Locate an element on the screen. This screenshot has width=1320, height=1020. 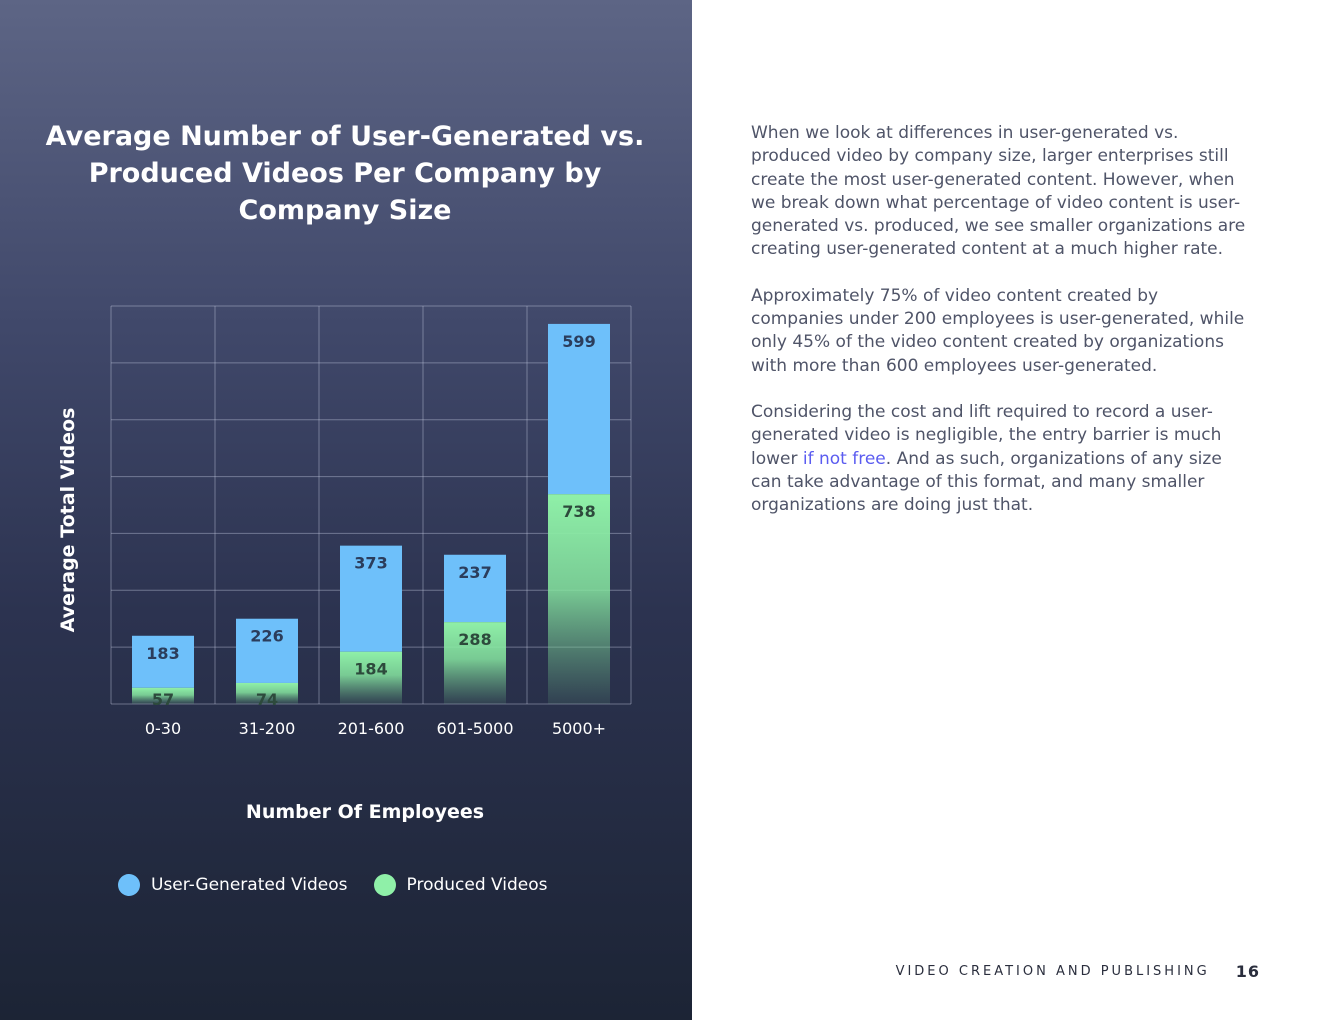
bar-user-generated-5000+ is located at coordinates (579, 409).